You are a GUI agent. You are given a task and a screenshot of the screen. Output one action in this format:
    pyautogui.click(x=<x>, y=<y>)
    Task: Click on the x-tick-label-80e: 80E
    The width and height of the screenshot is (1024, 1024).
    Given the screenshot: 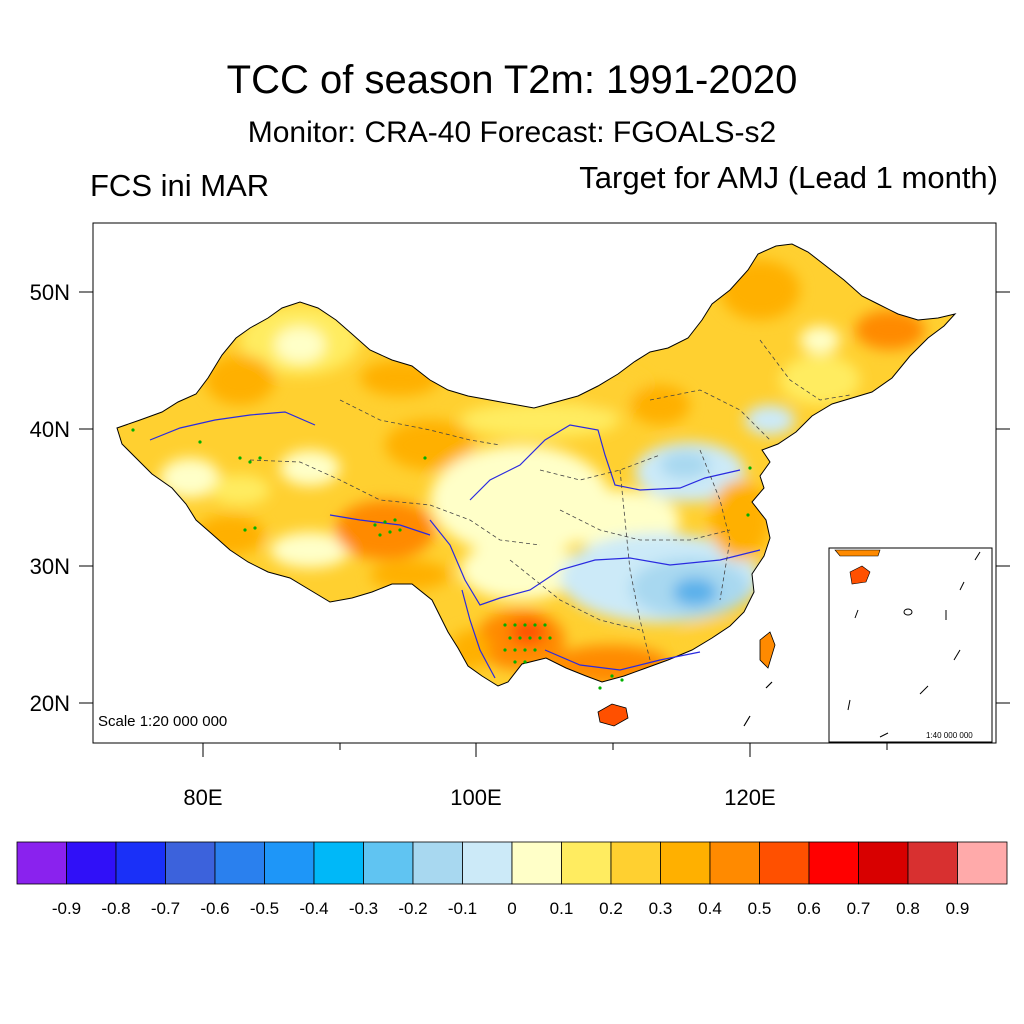 What is the action you would take?
    pyautogui.click(x=202, y=797)
    